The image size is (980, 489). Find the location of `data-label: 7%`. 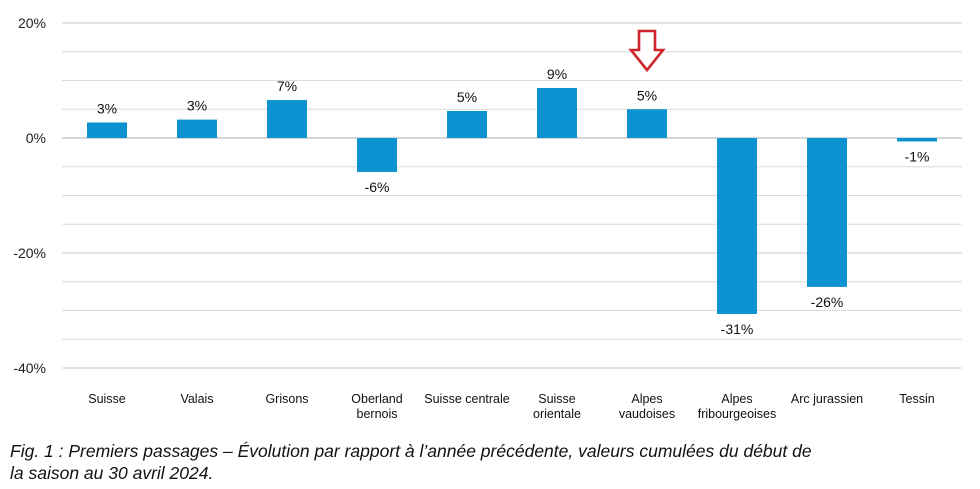

data-label: 7% is located at coordinates (287, 86).